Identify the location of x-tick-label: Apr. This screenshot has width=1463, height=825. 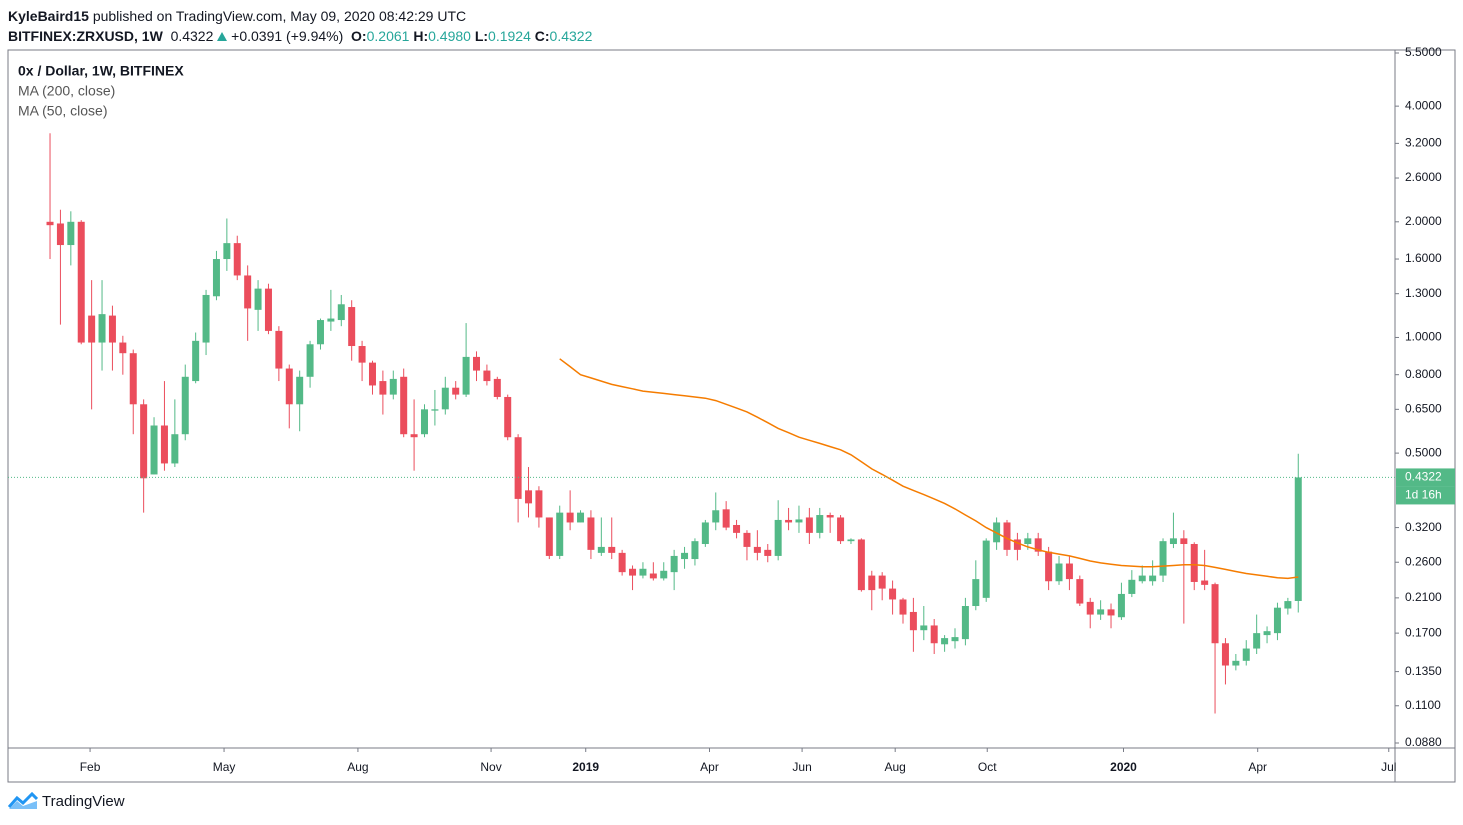
(709, 767).